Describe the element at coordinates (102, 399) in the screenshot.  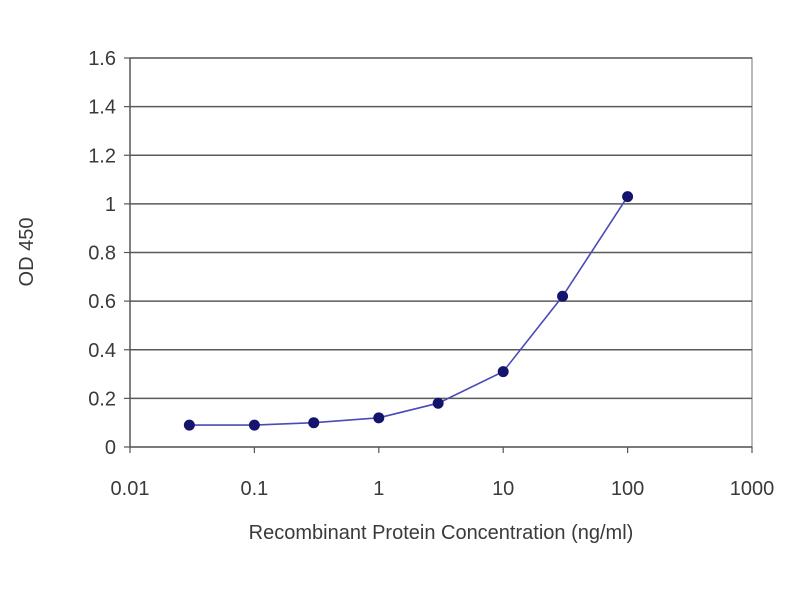
I see `y-tick-label: 0.2` at that location.